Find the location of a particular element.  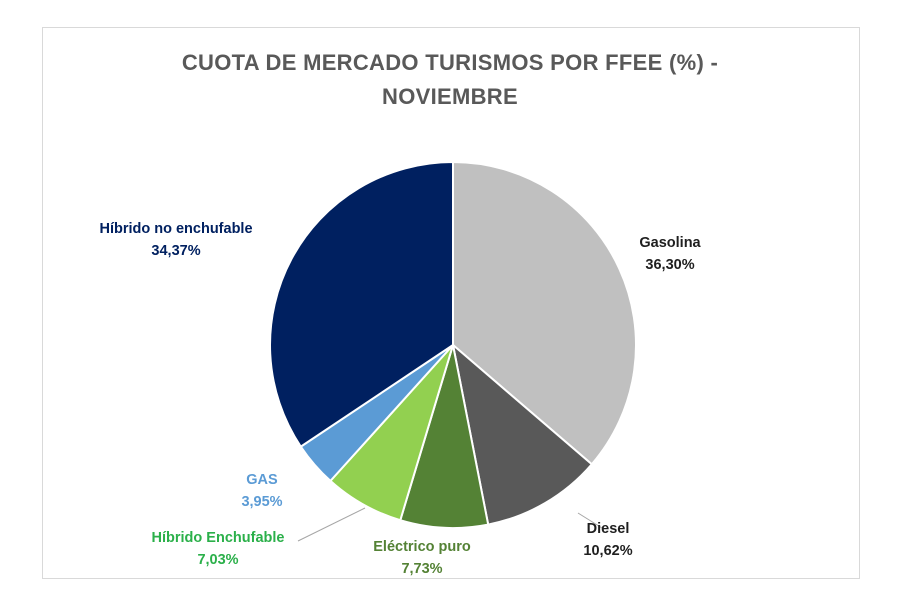

chart-title-line-1: CUOTA DE MERCADO TURISMOS POR FFEE (%) - is located at coordinates (450, 62).